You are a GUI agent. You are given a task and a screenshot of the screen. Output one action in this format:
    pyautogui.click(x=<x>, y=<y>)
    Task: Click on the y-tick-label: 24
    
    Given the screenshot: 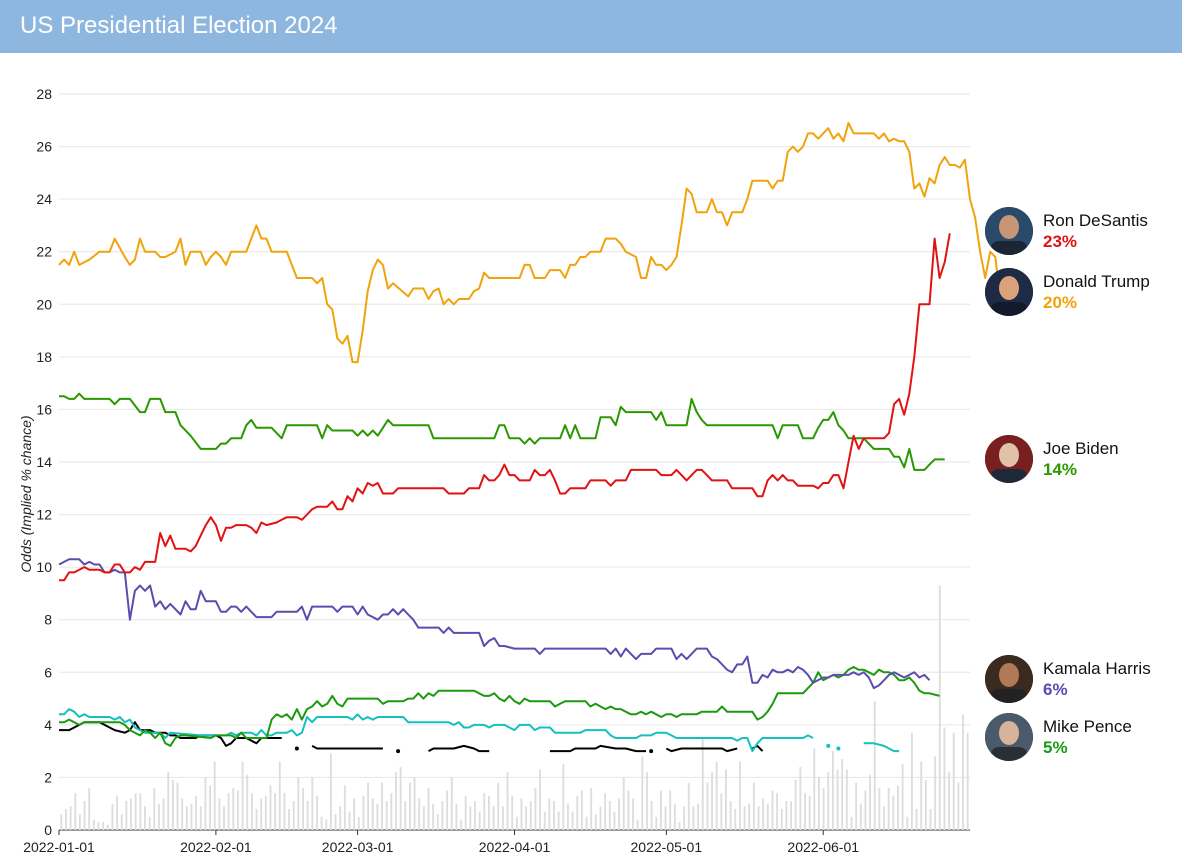 What is the action you would take?
    pyautogui.click(x=44, y=199)
    